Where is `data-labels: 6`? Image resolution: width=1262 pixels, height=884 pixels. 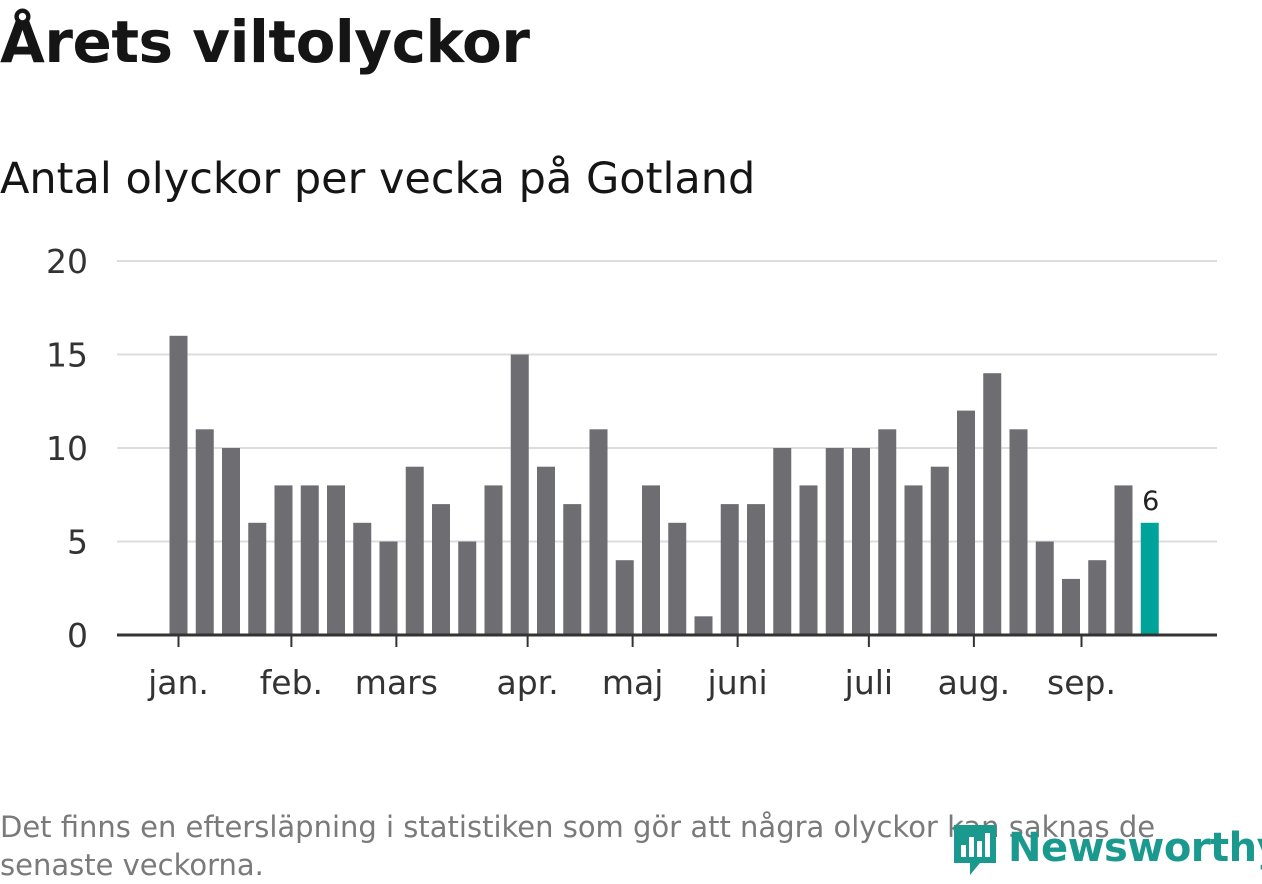 data-labels: 6 is located at coordinates (1150, 501).